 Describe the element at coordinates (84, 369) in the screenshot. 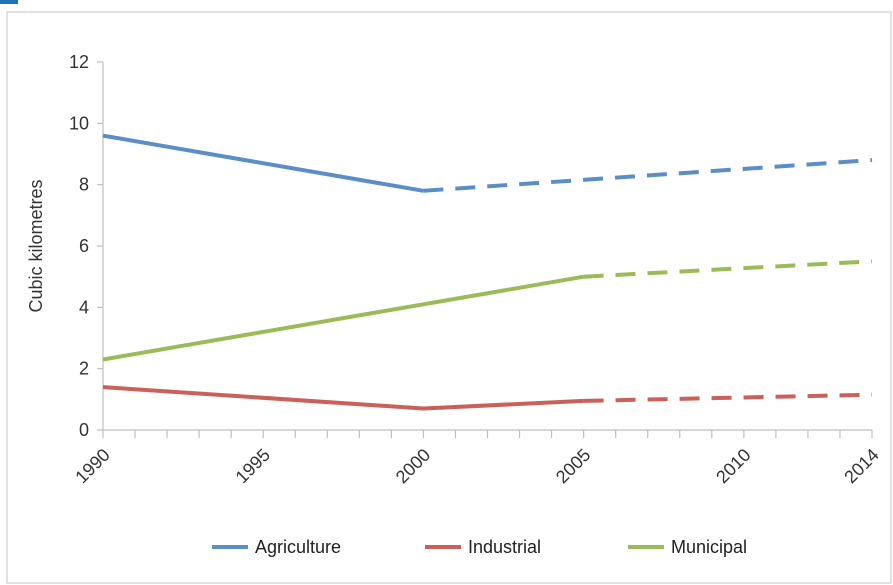

I see `y-tick-label: 2` at that location.